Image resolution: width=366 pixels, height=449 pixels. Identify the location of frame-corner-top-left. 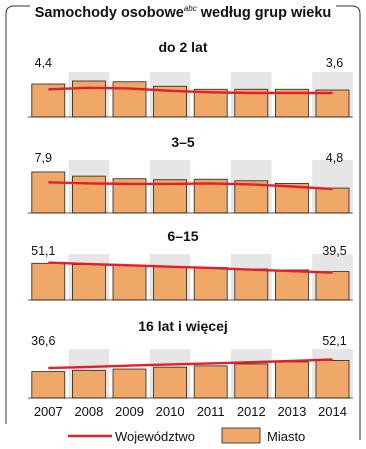
(17, 14).